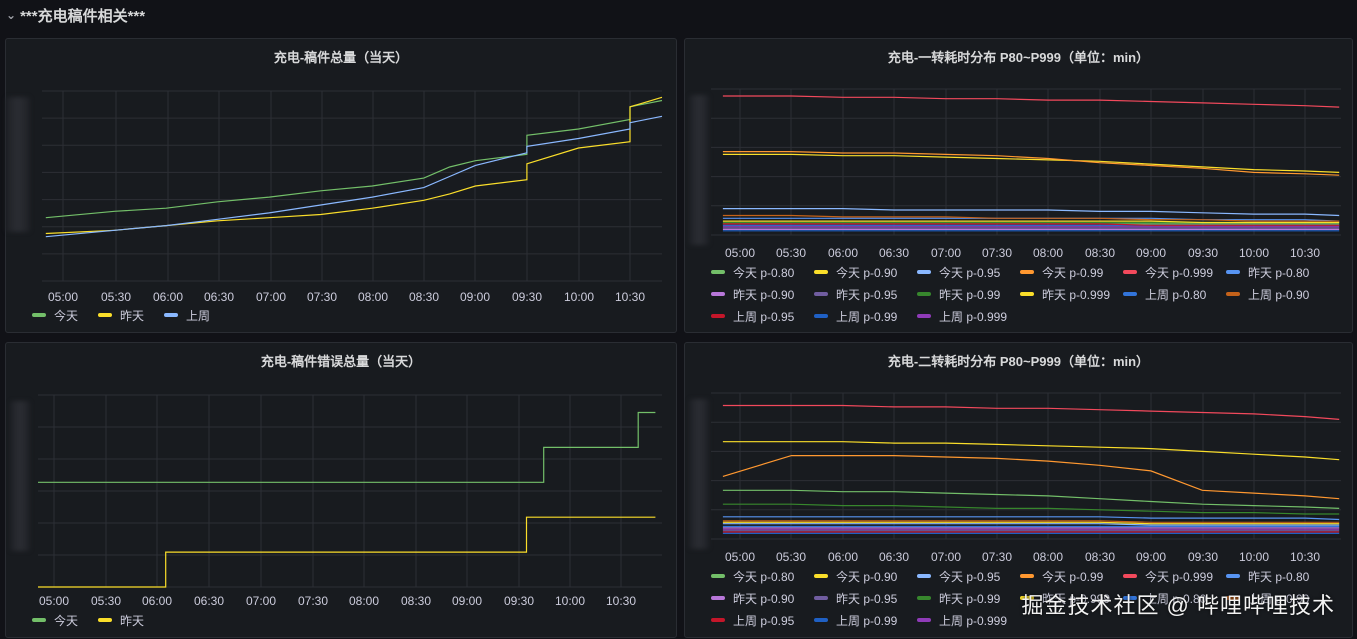 This screenshot has width=1357, height=639. Describe the element at coordinates (66, 315) in the screenshot. I see `legend-label: 今天` at that location.